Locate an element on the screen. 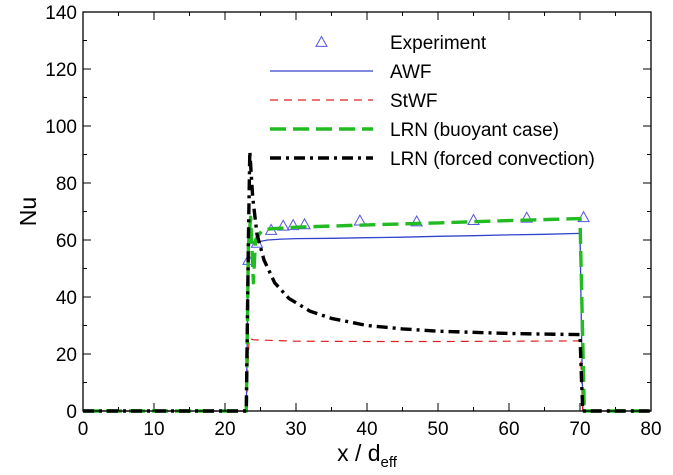 The height and width of the screenshot is (475, 673). y-tick-label: 140 is located at coordinates (61, 13).